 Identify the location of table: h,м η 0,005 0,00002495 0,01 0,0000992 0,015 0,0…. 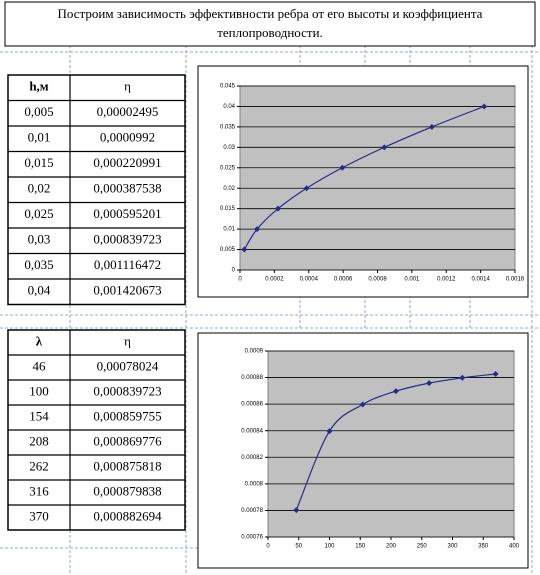
(96, 190).